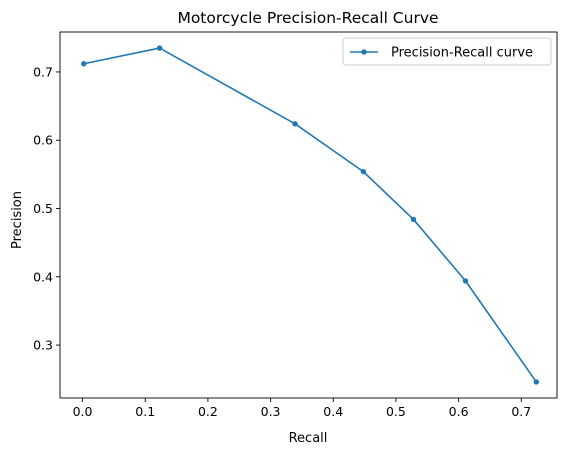 This screenshot has width=567, height=455. Describe the element at coordinates (83, 411) in the screenshot. I see `x-tick-label: 0.0` at that location.